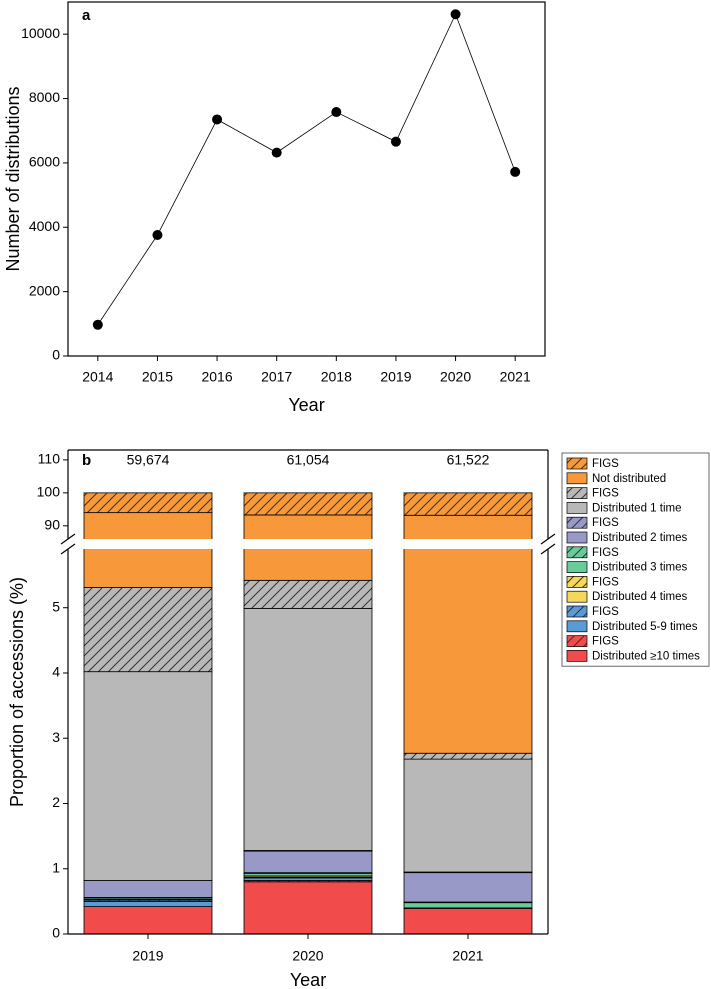  Describe the element at coordinates (13, 178) in the screenshot. I see `y-axis-title: Number of distributions` at that location.